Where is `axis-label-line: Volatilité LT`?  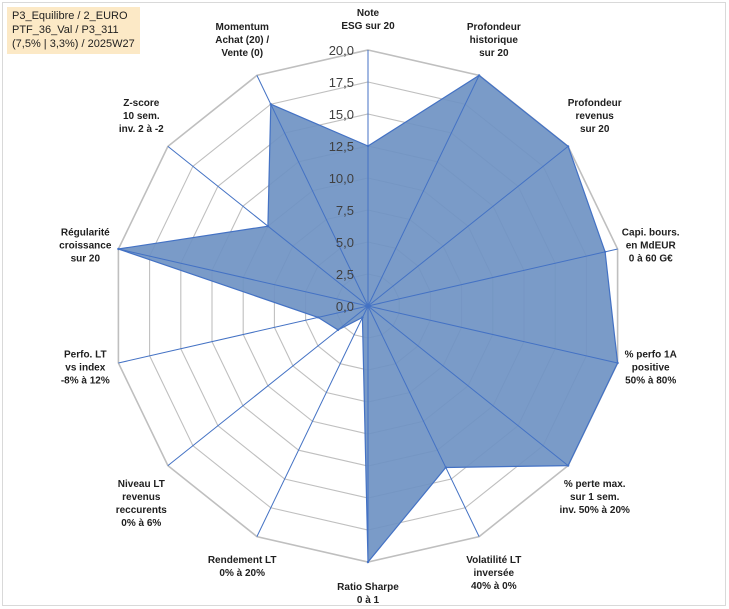 axis-label-line: Volatilité LT is located at coordinates (493, 560).